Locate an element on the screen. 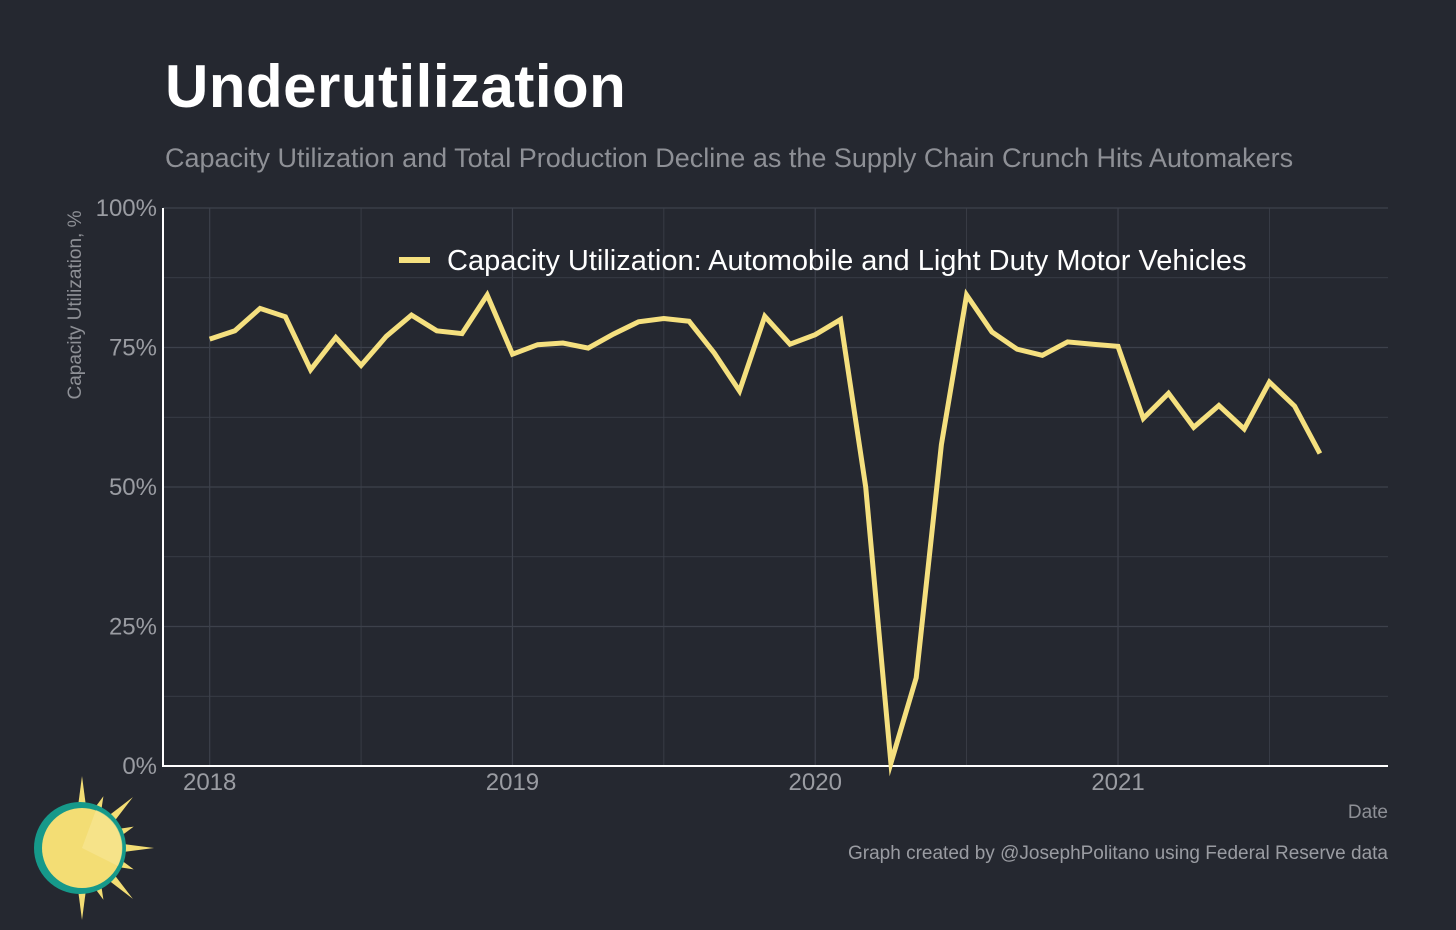 The image size is (1456, 930). y-tick-label: 0% is located at coordinates (139, 766).